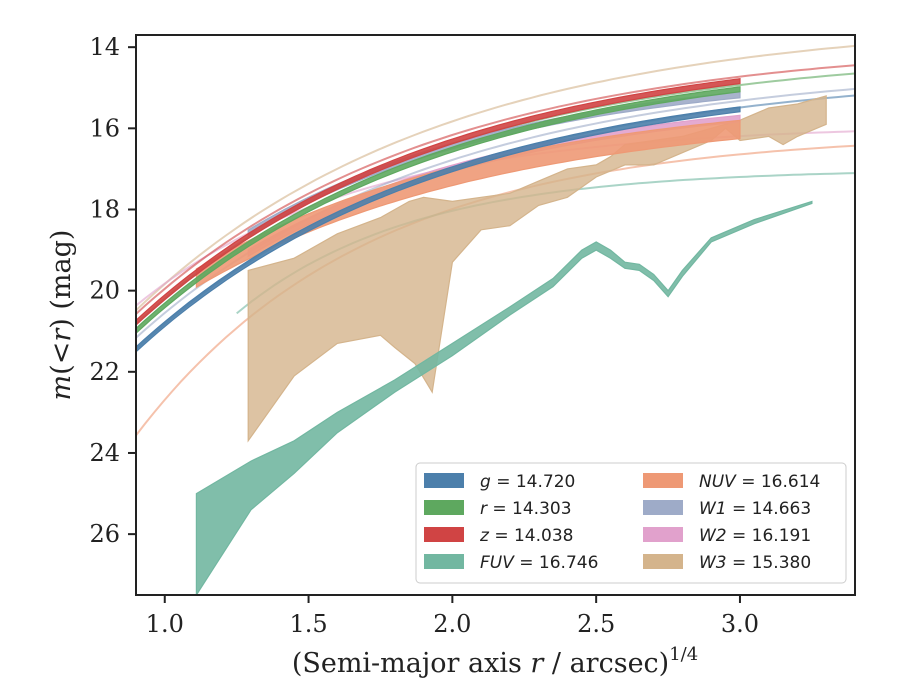  What do you see at coordinates (104, 534) in the screenshot?
I see `y-tick-label: 26` at bounding box center [104, 534].